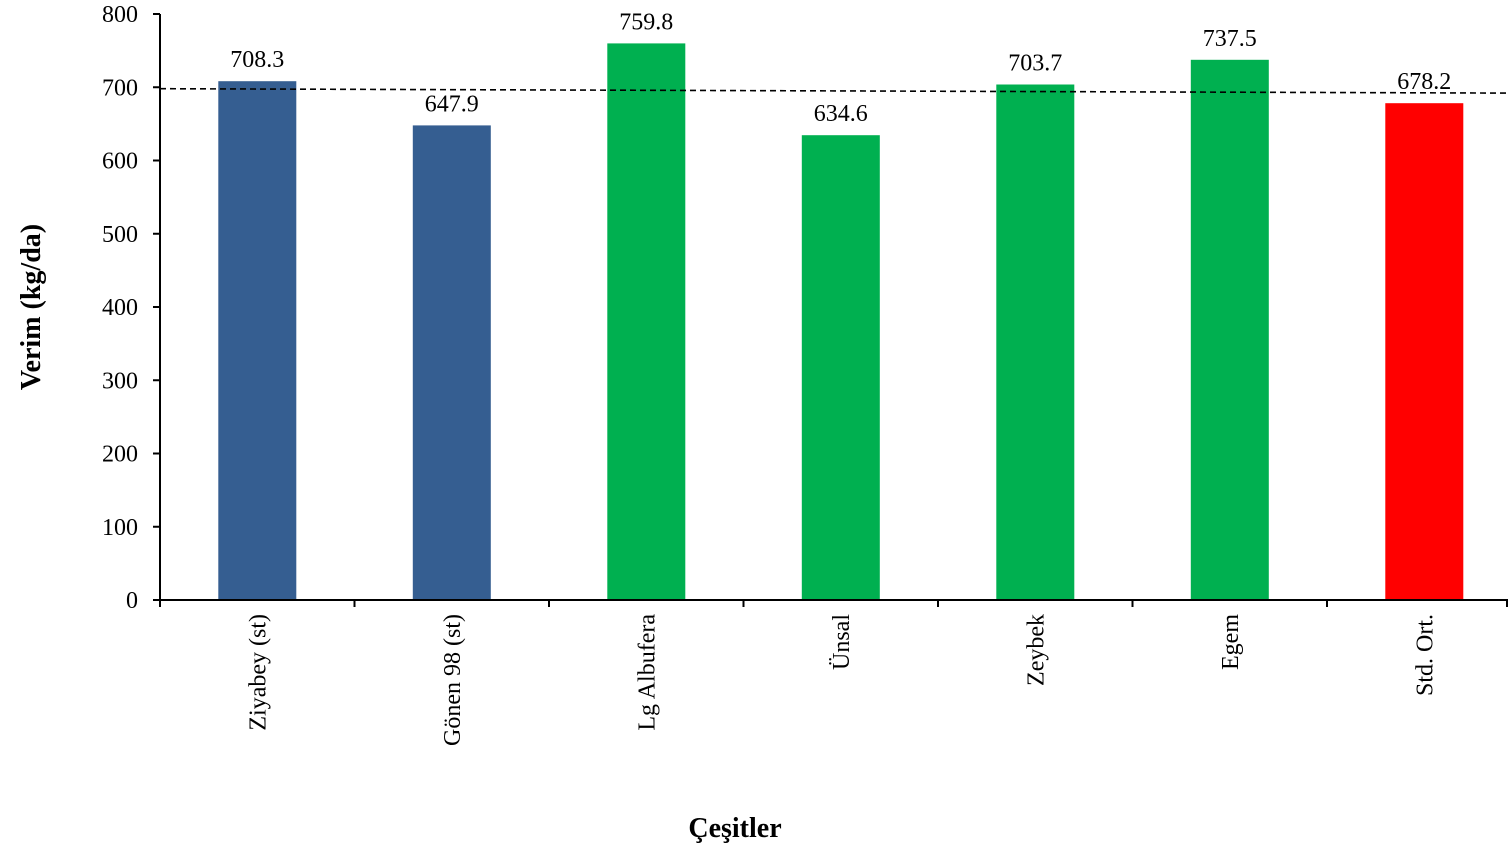 This screenshot has height=853, width=1508. I want to click on data-label-2: 647.9, so click(452, 104).